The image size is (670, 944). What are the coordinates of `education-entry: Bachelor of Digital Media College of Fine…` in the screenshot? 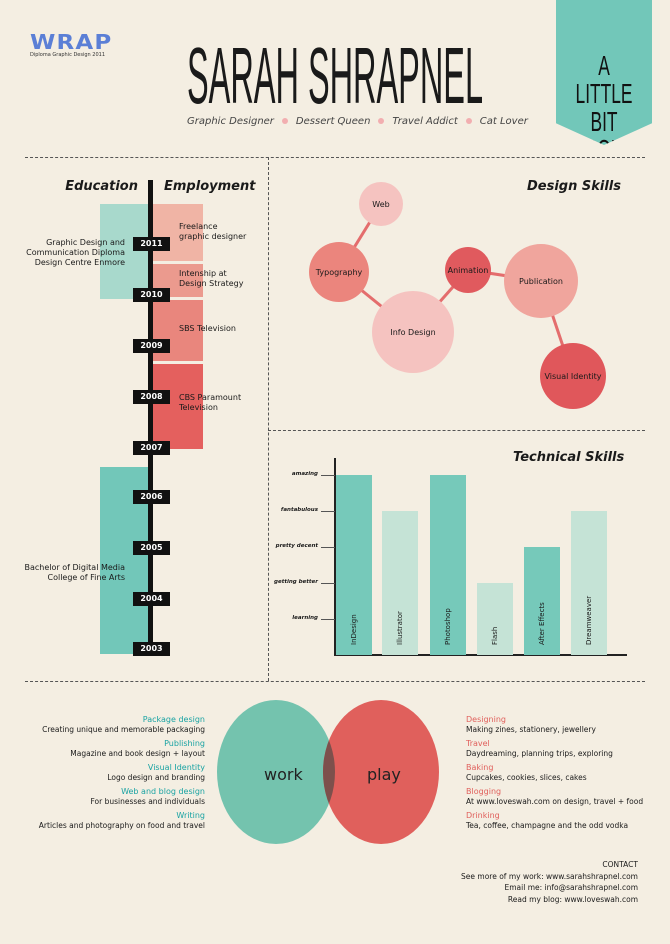 It's located at (75, 572).